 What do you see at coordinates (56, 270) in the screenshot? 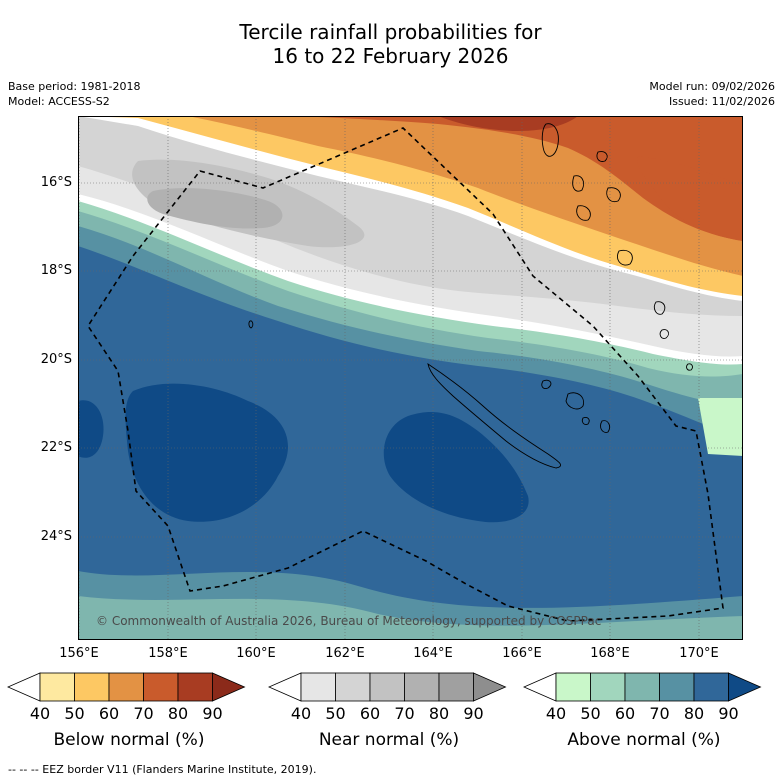
I see `lat-label-18: 18°S` at bounding box center [56, 270].